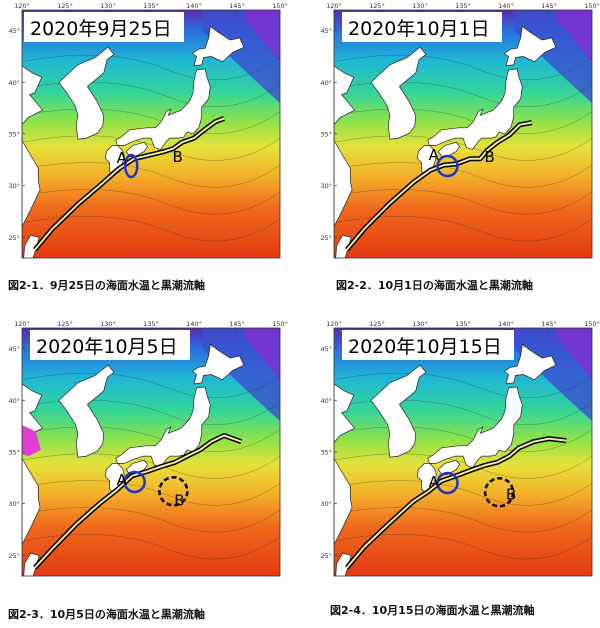 The height and width of the screenshot is (628, 600). Describe the element at coordinates (106, 285) in the screenshot. I see `caption-1: 図2-1．9月25日の海面水温と黒潮流軸` at that location.